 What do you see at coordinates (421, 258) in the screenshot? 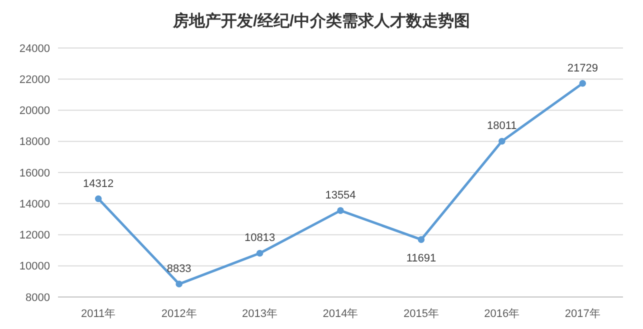
I see `data-label: 11691` at bounding box center [421, 258].